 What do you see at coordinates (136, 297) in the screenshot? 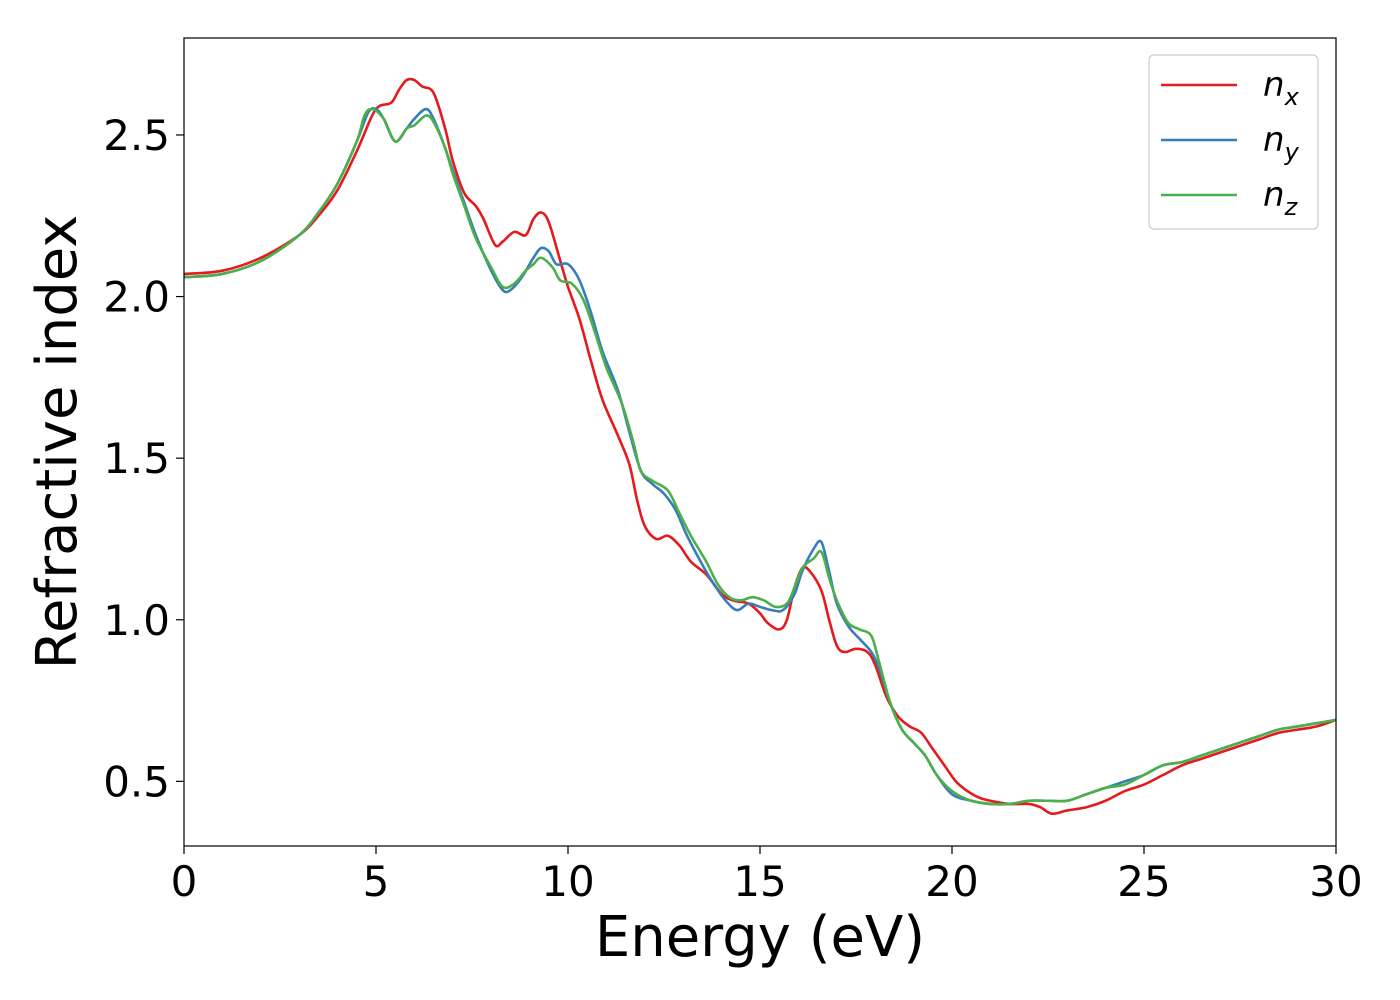
I see `y-tick-label: 2.0` at bounding box center [136, 297].